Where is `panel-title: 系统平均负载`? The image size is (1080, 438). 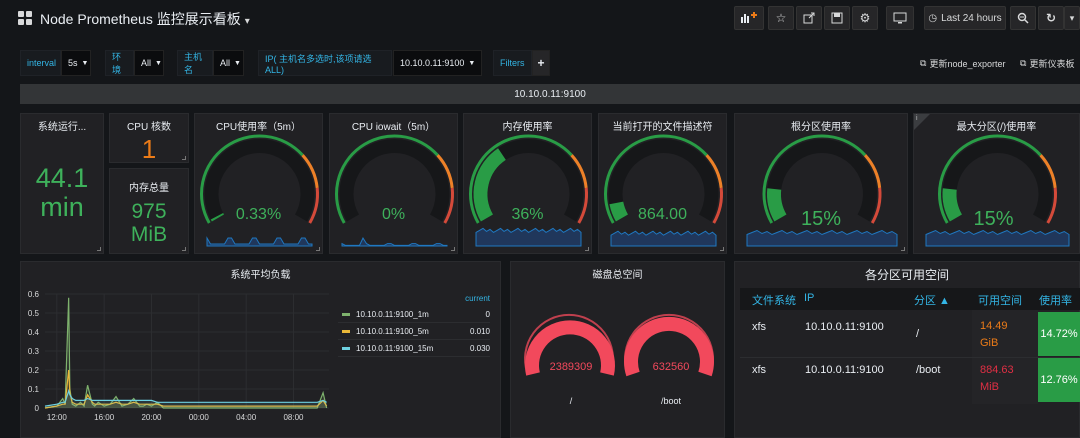
panel-title: 系统平均负载 is located at coordinates (260, 275).